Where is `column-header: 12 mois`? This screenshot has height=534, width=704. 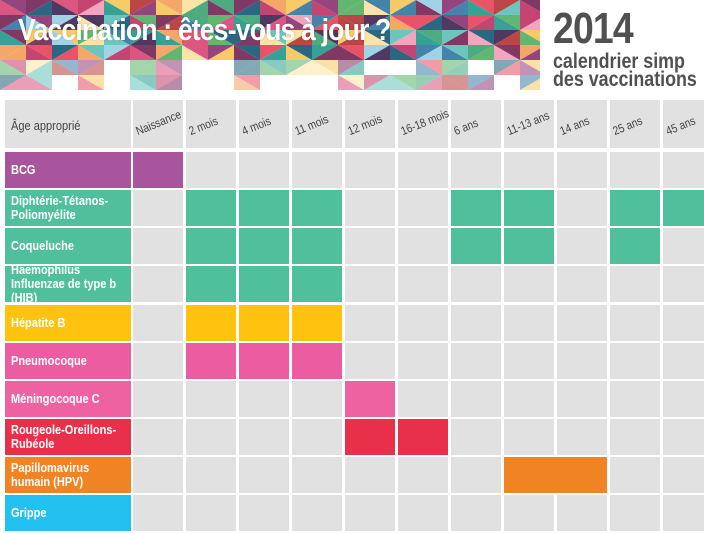 column-header: 12 mois is located at coordinates (370, 124).